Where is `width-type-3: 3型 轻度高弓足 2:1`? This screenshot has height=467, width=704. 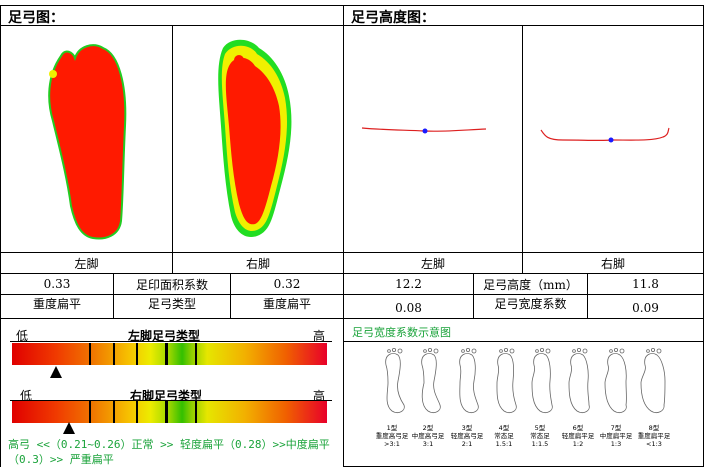 width-type-3: 3型 轻度高弓足 2:1 is located at coordinates (467, 436).